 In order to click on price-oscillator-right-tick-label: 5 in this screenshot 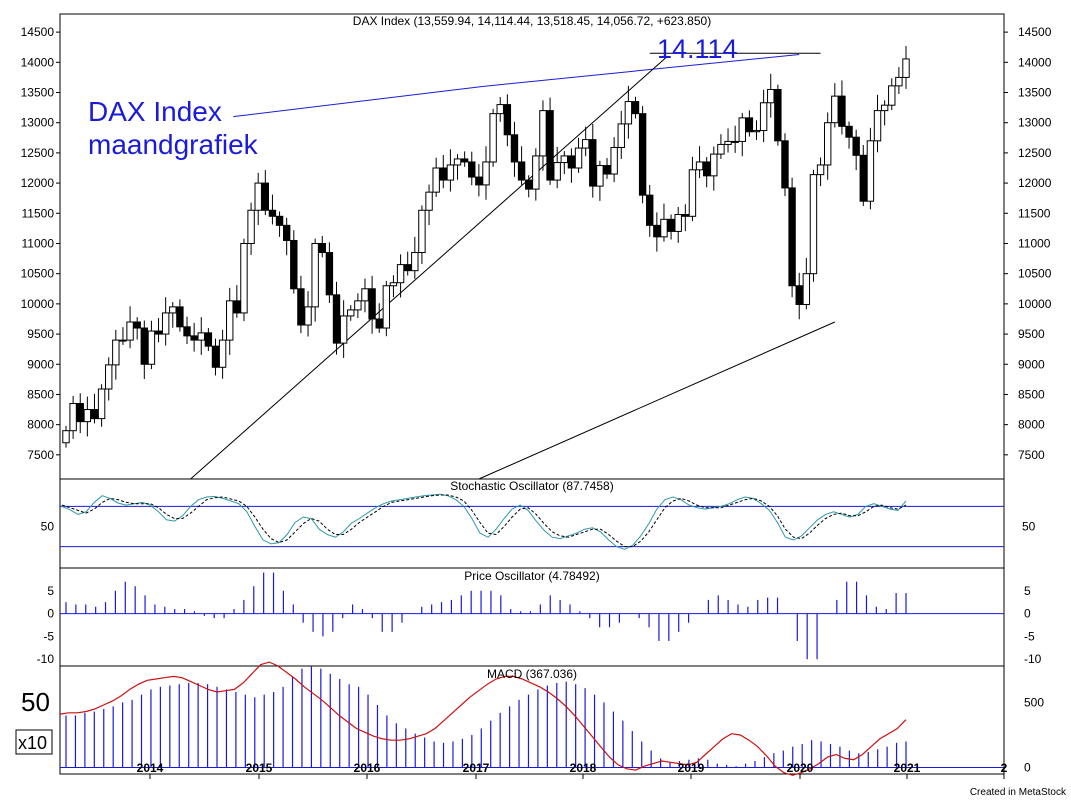, I will do `click(1027, 591)`.